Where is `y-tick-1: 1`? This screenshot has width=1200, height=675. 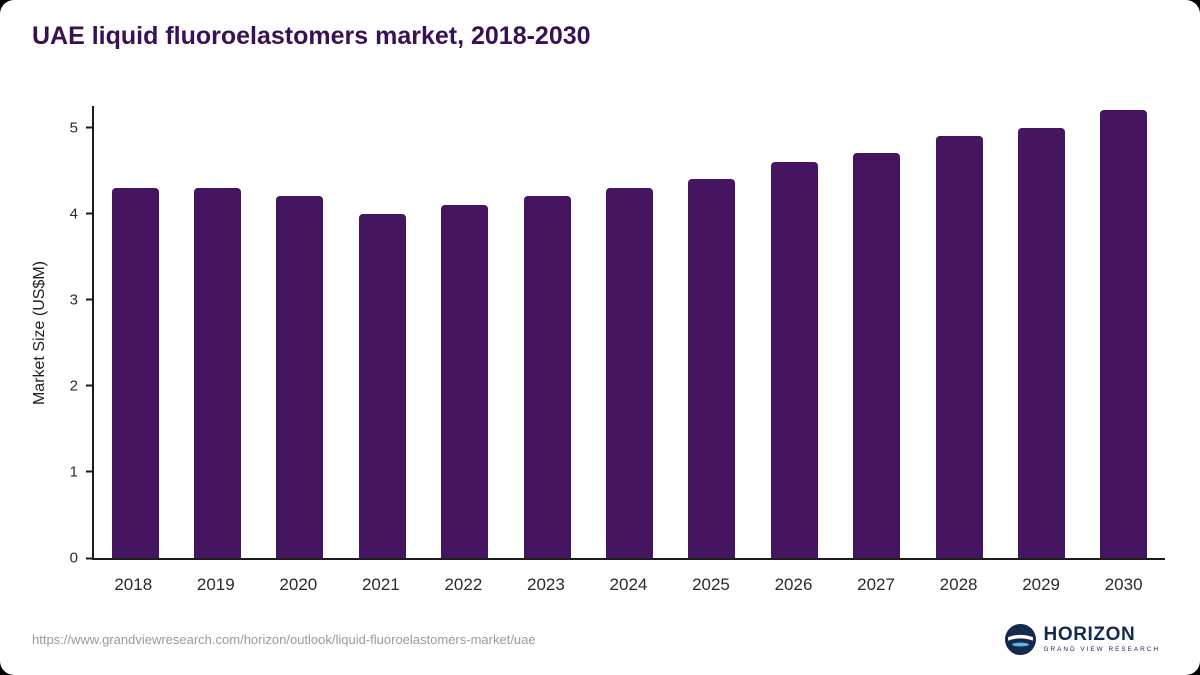 y-tick-1: 1 is located at coordinates (75, 471).